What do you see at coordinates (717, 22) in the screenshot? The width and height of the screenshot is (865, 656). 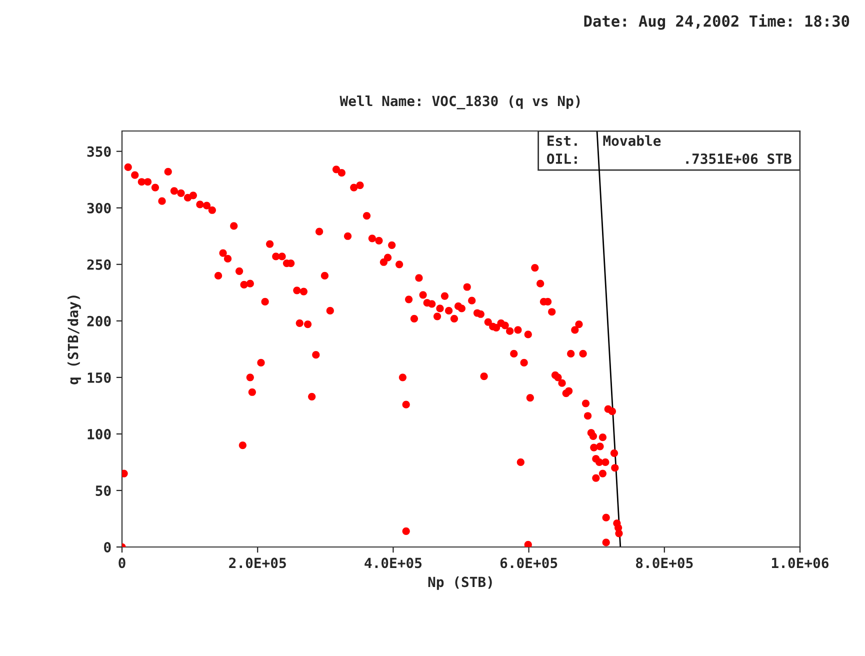 I see `text: Date: Aug 24,2002 Time: 18:30` at bounding box center [717, 22].